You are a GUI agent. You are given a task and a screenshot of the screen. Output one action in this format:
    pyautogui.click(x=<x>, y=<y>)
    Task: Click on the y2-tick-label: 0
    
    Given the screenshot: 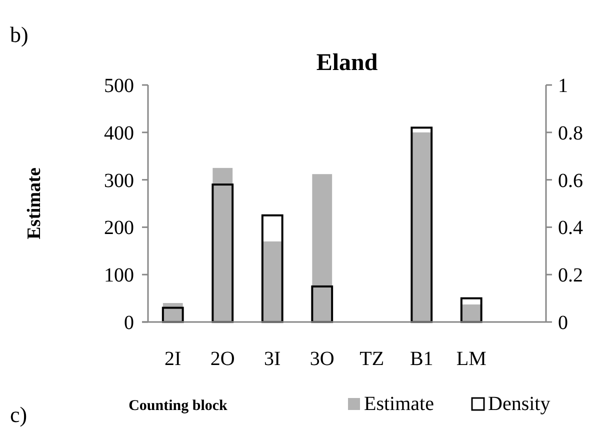 What is the action you would take?
    pyautogui.click(x=563, y=323)
    